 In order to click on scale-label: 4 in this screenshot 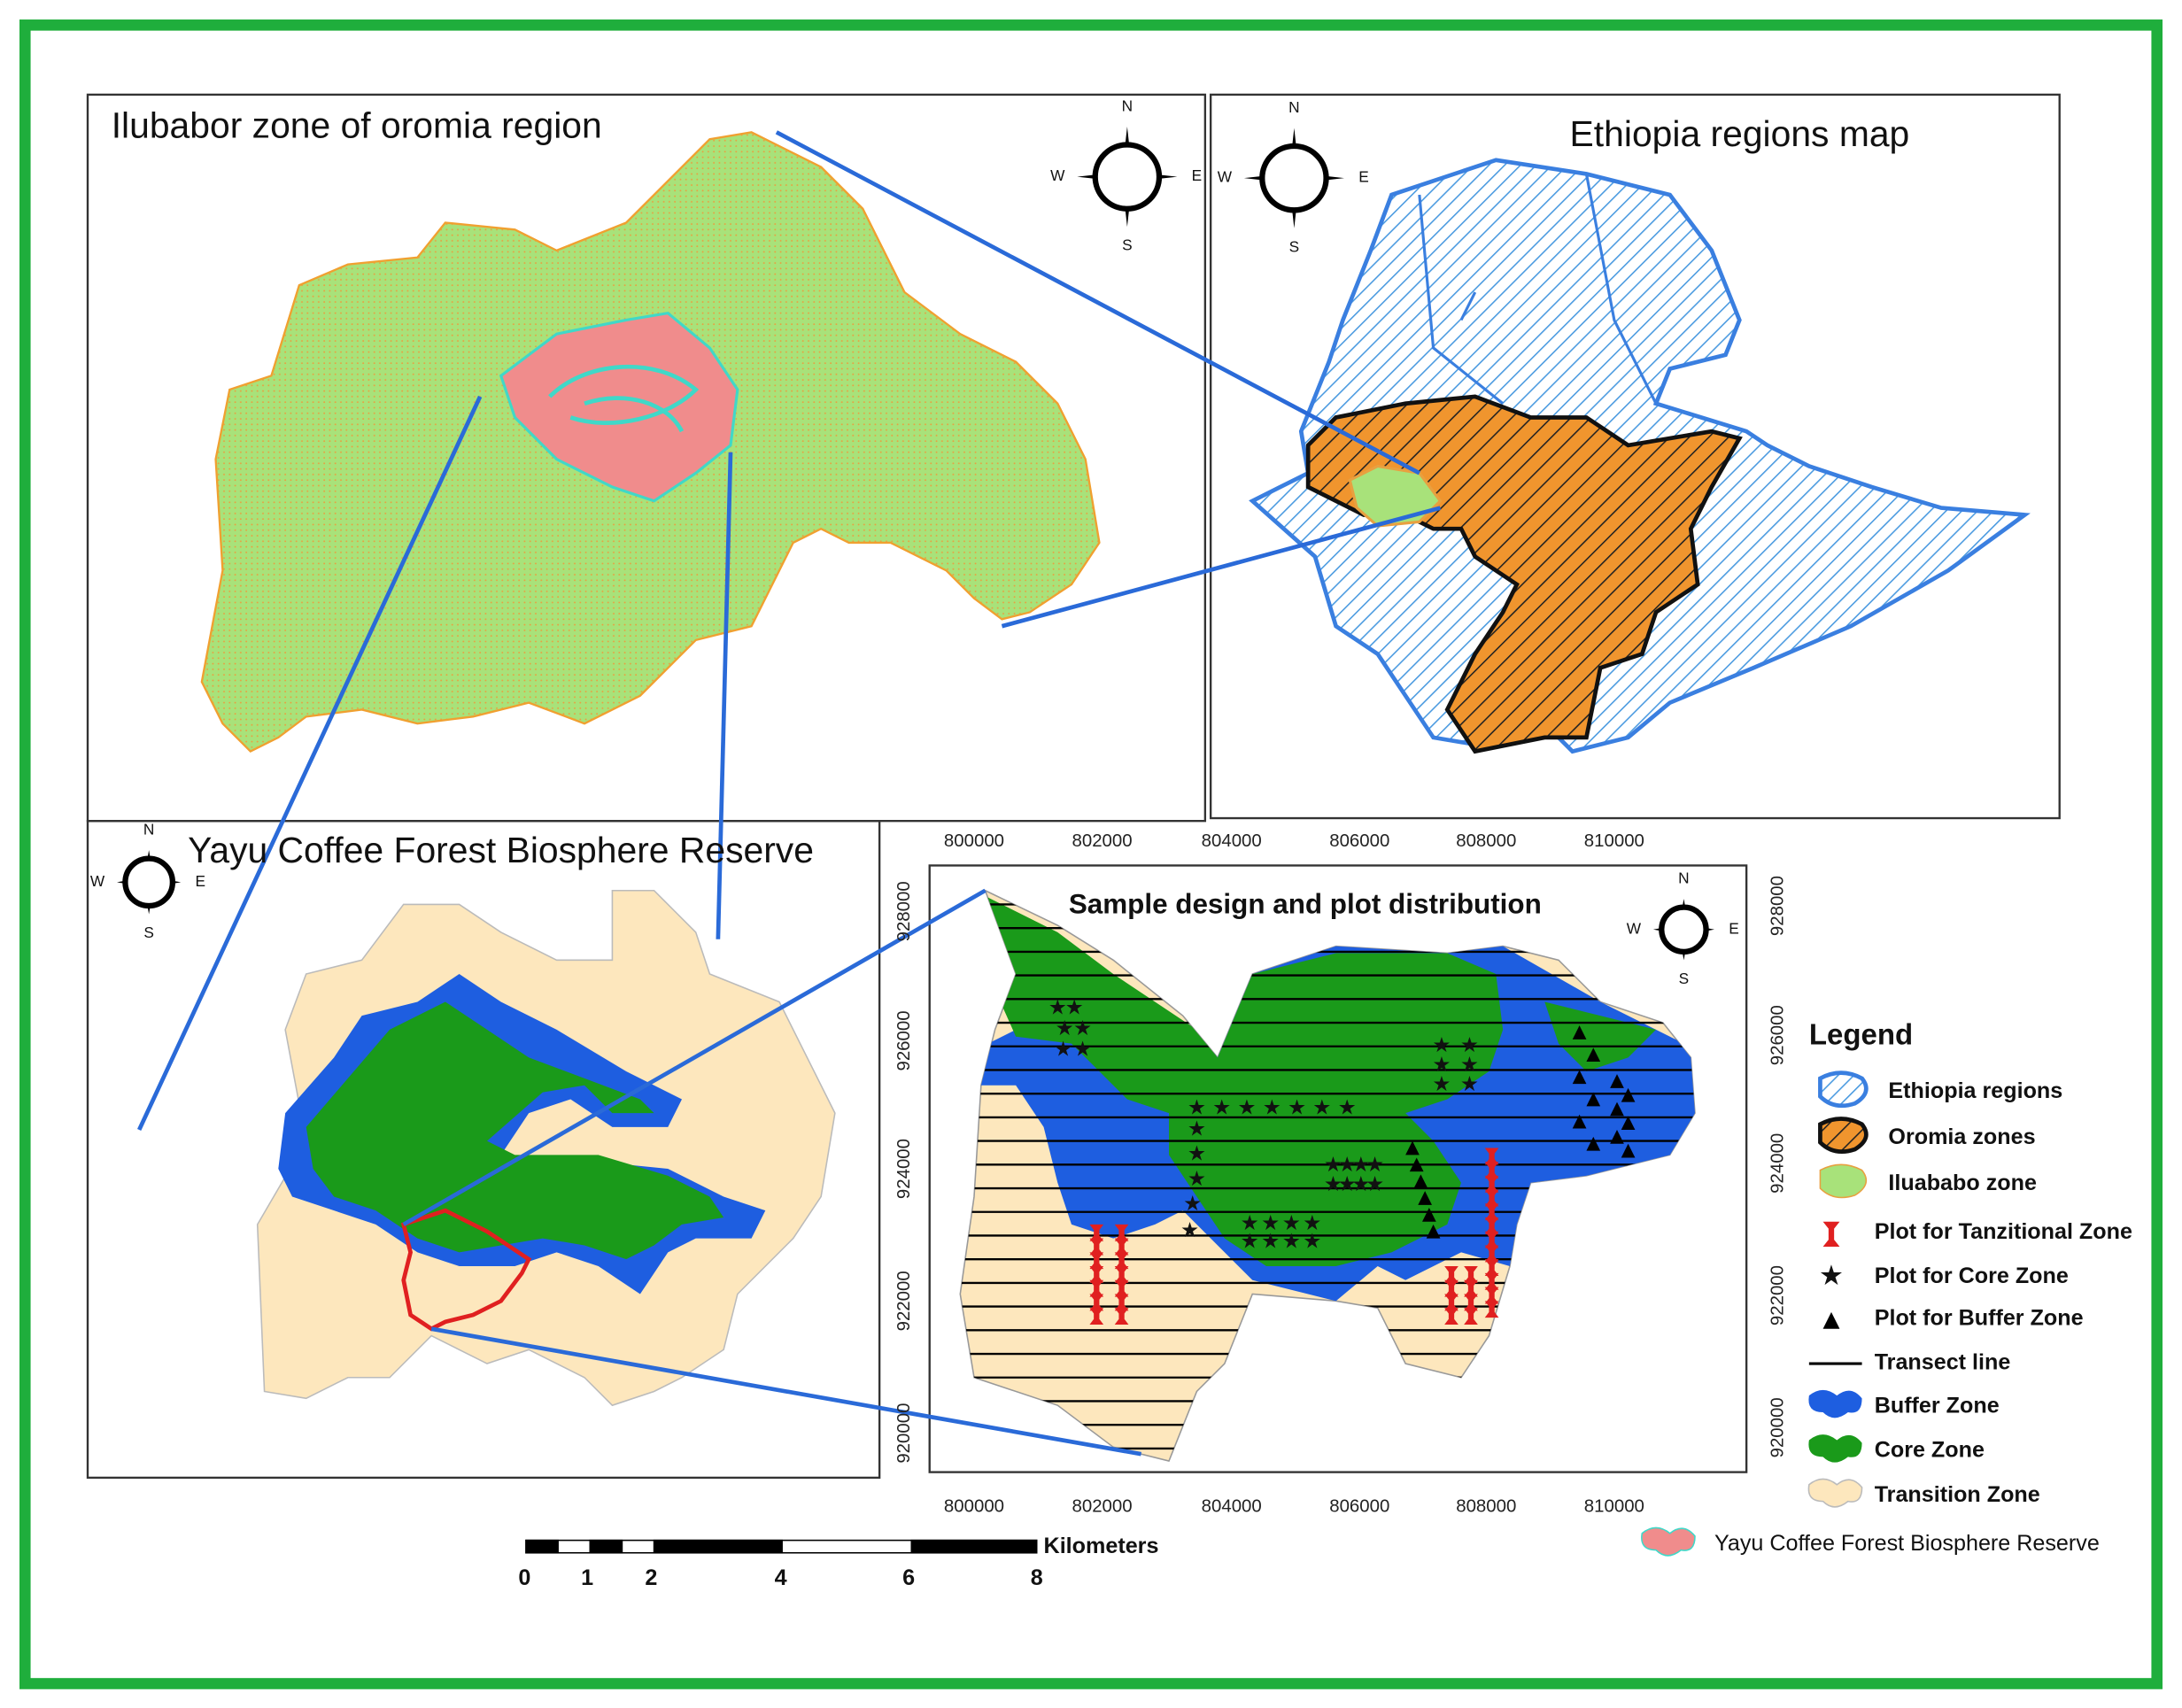, I will do `click(781, 1577)`.